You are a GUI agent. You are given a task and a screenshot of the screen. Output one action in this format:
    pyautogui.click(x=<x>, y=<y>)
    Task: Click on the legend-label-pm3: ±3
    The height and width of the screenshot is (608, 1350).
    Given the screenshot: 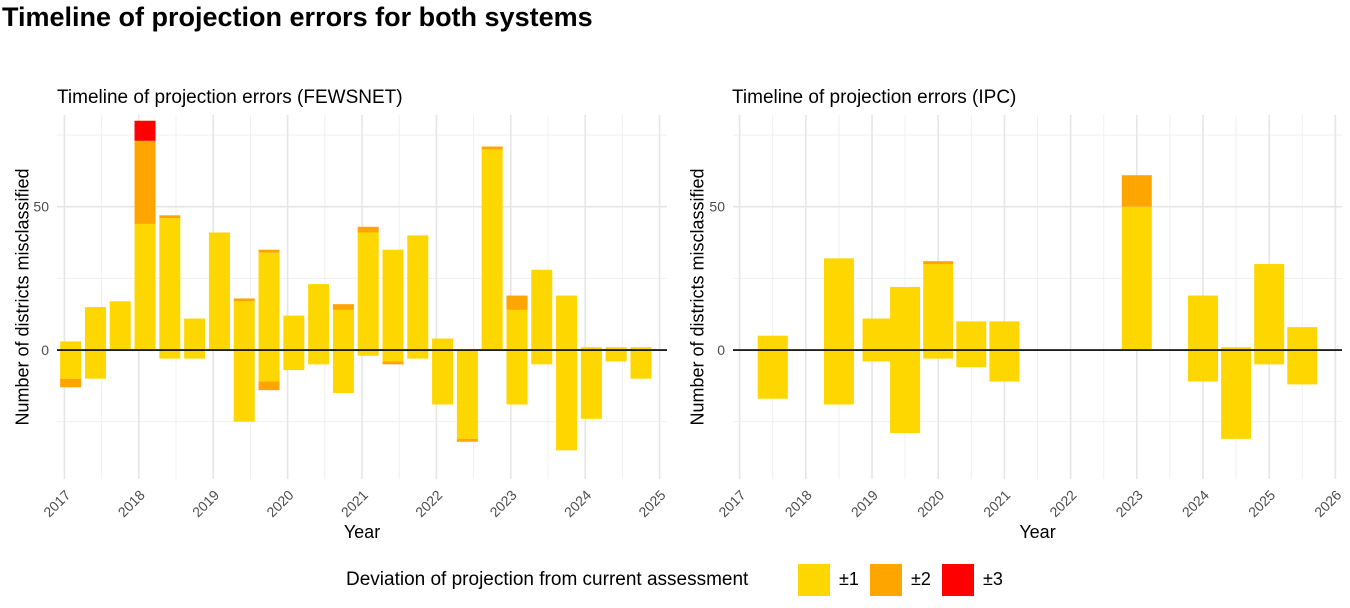 What is the action you would take?
    pyautogui.click(x=993, y=579)
    